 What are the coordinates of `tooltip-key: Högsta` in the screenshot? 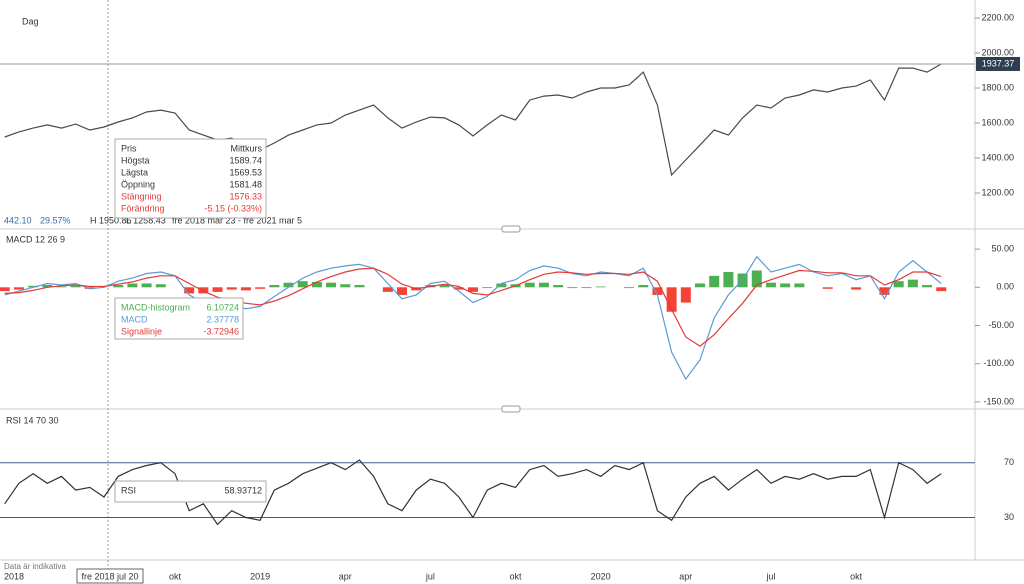 It's located at (135, 160).